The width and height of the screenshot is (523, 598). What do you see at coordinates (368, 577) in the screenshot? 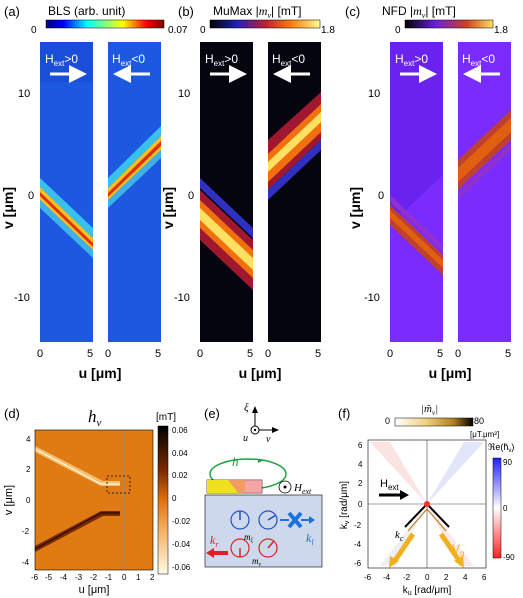
I see `panel-f-xtick-0: -6` at bounding box center [368, 577].